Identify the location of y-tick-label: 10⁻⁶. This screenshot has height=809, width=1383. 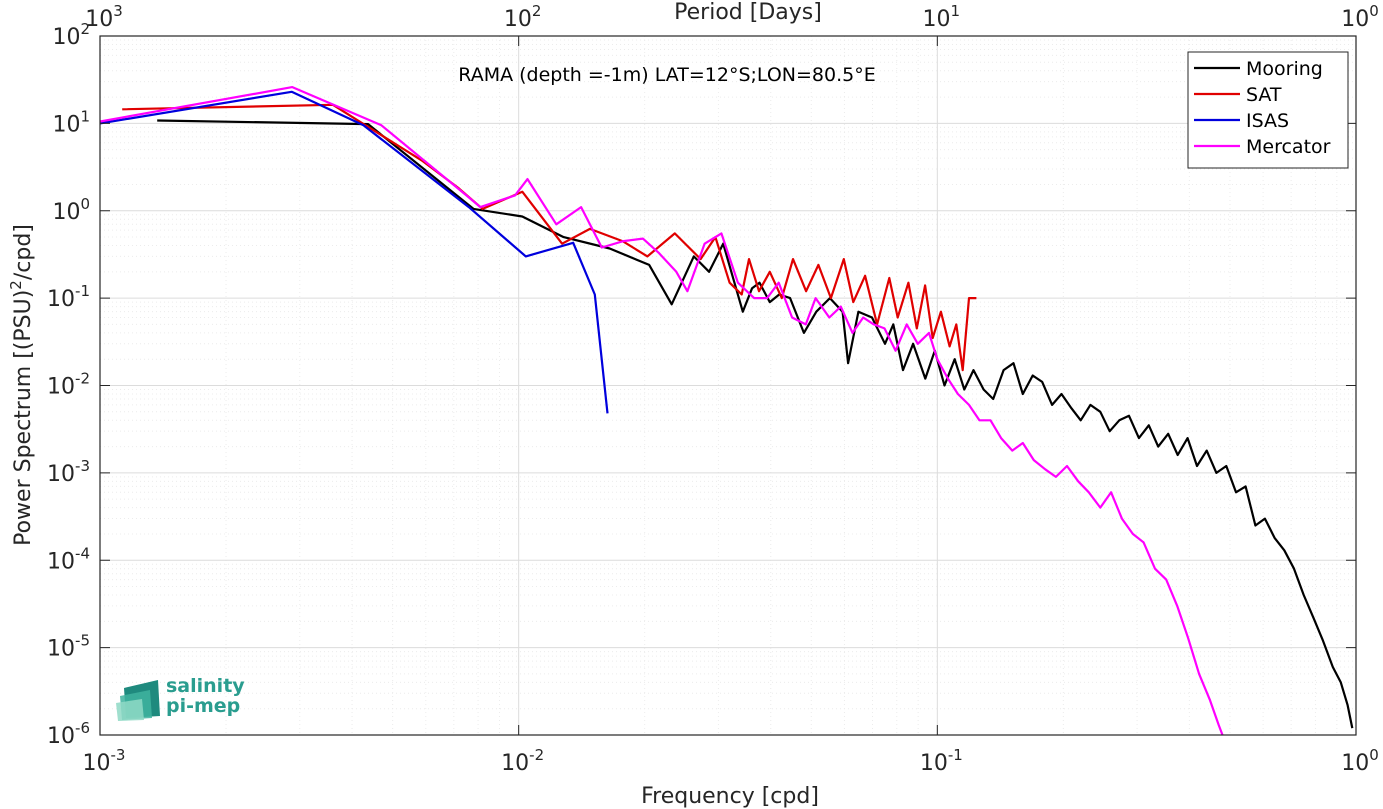
(68, 734).